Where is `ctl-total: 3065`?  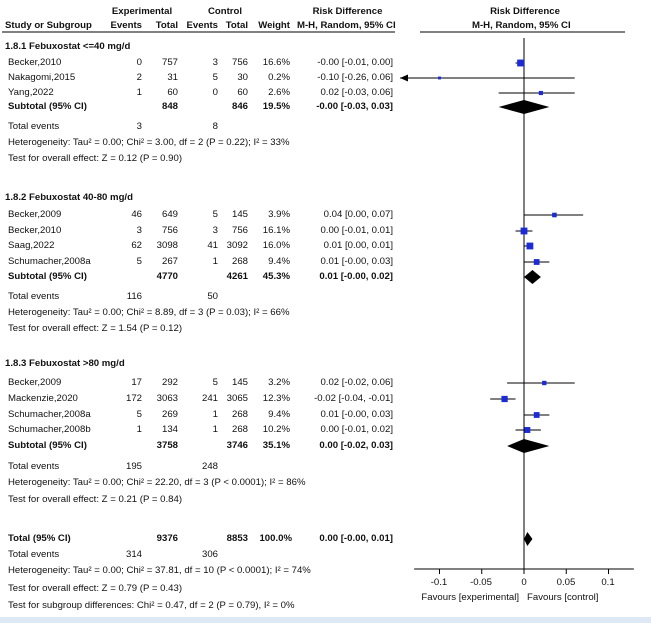 ctl-total: 3065 is located at coordinates (237, 398).